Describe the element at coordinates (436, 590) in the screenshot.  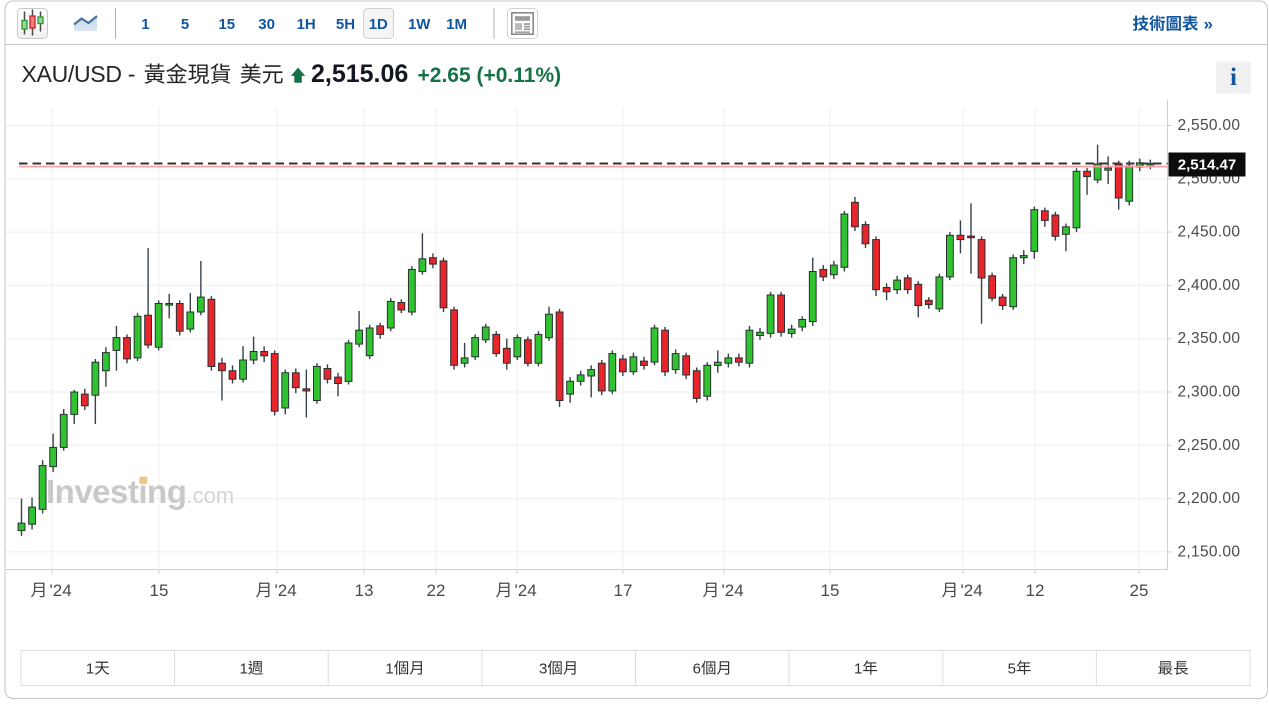
I see `svg-text: 22` at that location.